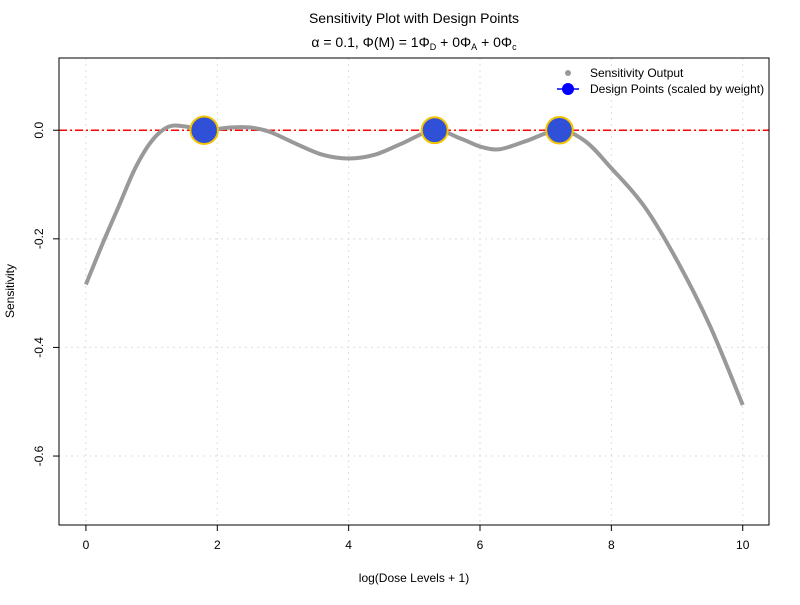  What do you see at coordinates (480, 545) in the screenshot?
I see `x-tick-label: 6` at bounding box center [480, 545].